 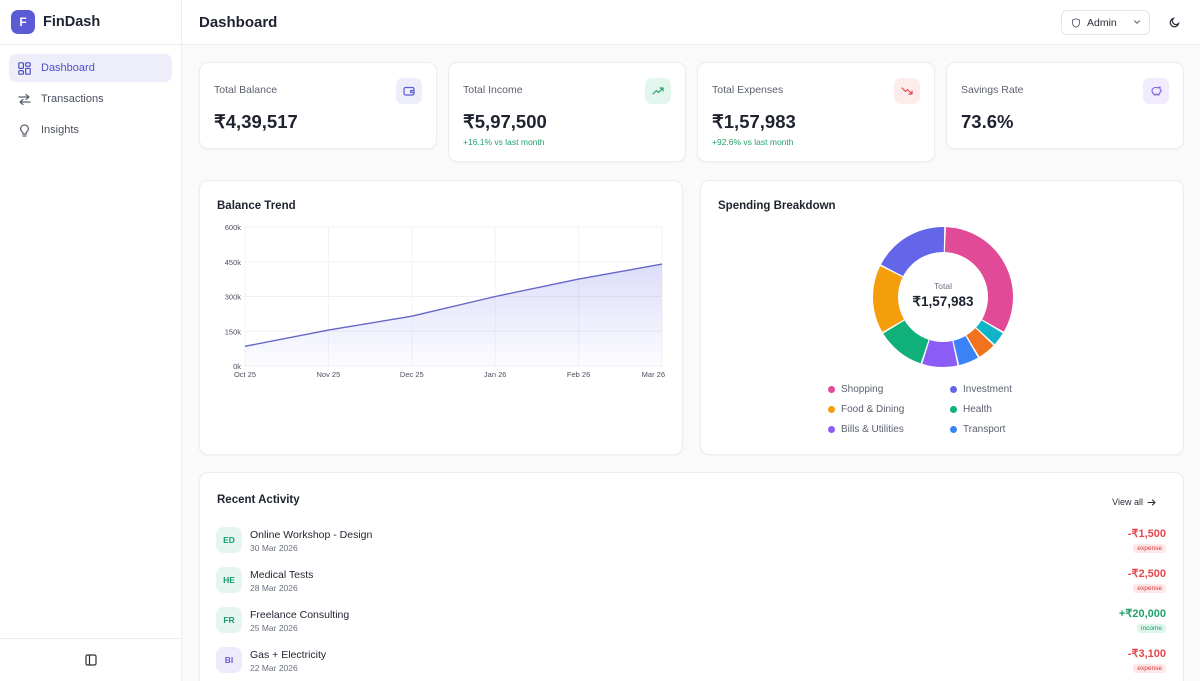 I want to click on topbar: Dashboard Admin, so click(x=691, y=22).